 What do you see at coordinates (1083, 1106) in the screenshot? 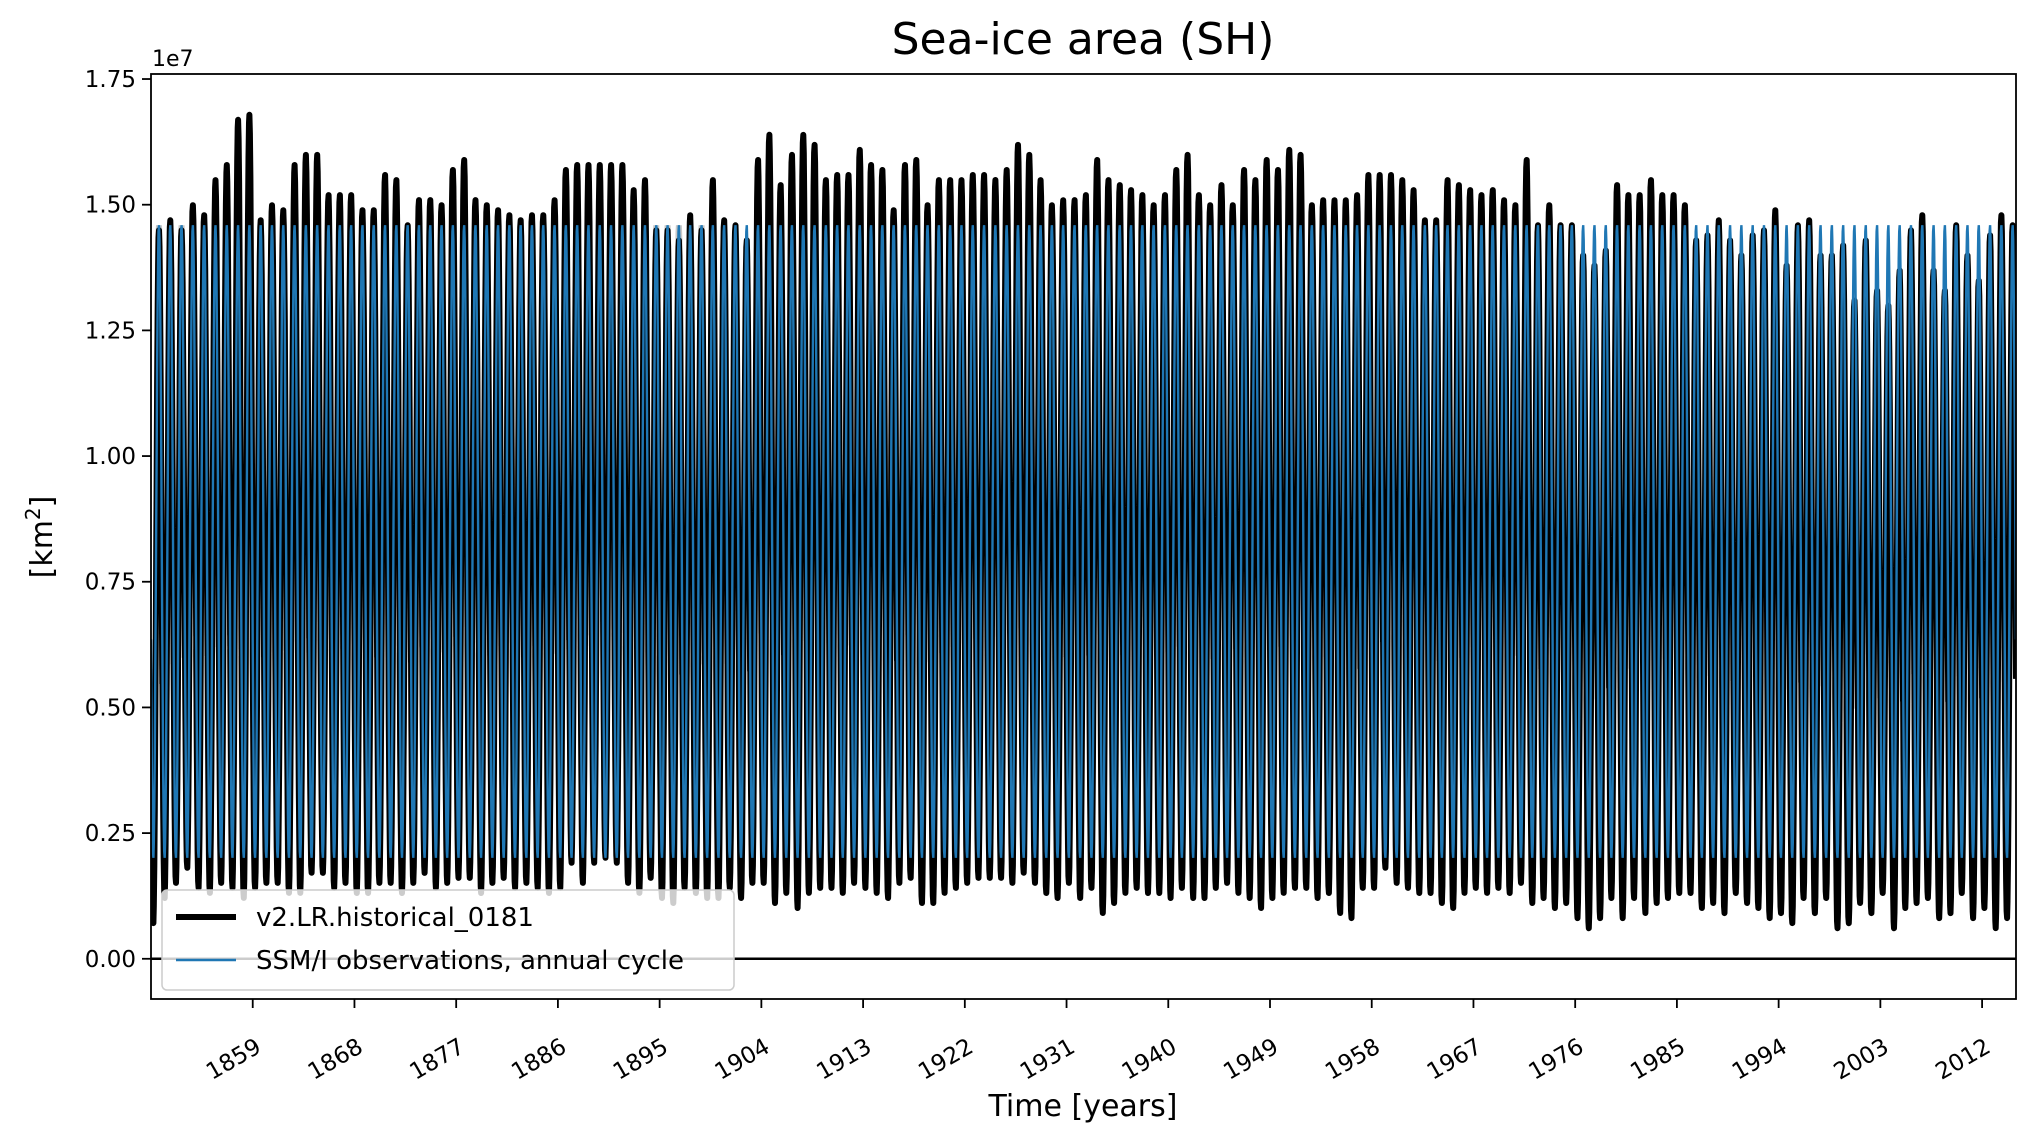
I see `x-axis-label: Time [years]` at bounding box center [1083, 1106].